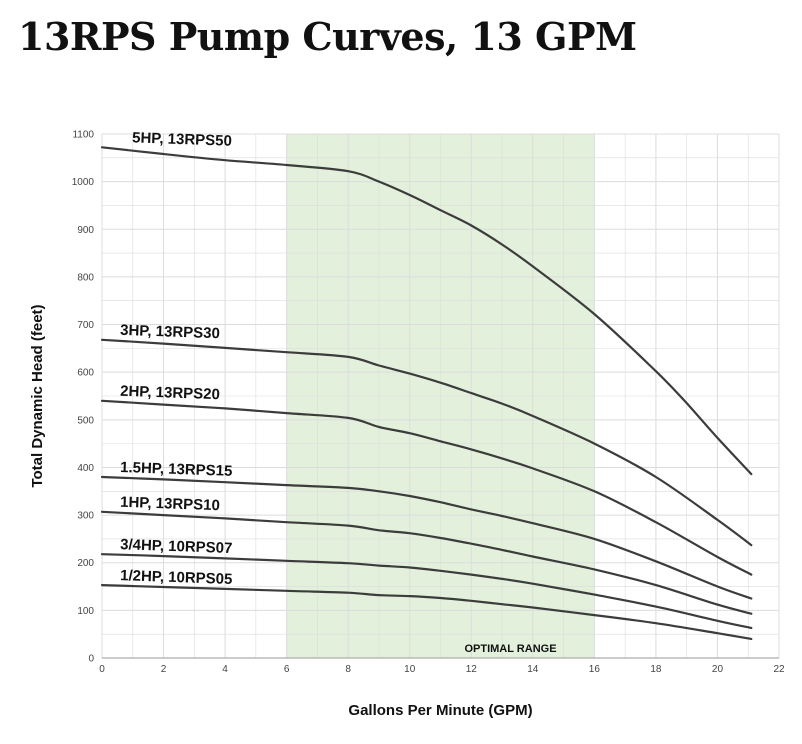  What do you see at coordinates (348, 669) in the screenshot?
I see `x-tick-label: 8` at bounding box center [348, 669].